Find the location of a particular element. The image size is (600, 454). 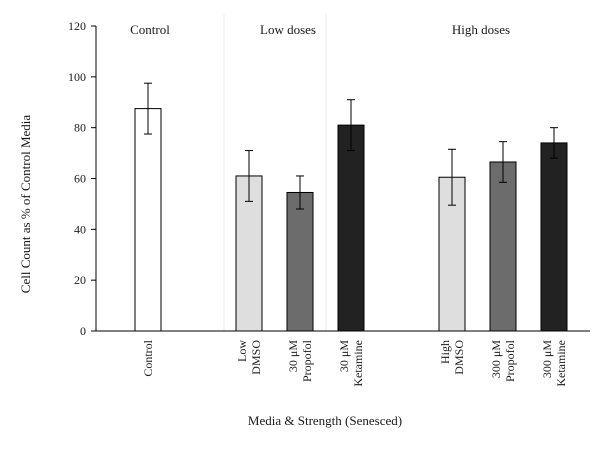

y-axis-label: Cell Count as % of Control Media is located at coordinates (25, 204).